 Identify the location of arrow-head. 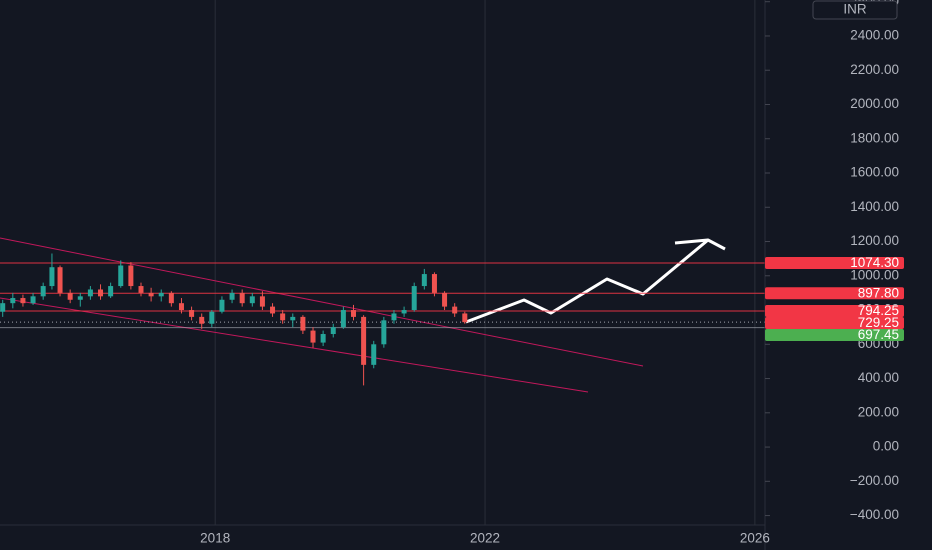
(691, 241).